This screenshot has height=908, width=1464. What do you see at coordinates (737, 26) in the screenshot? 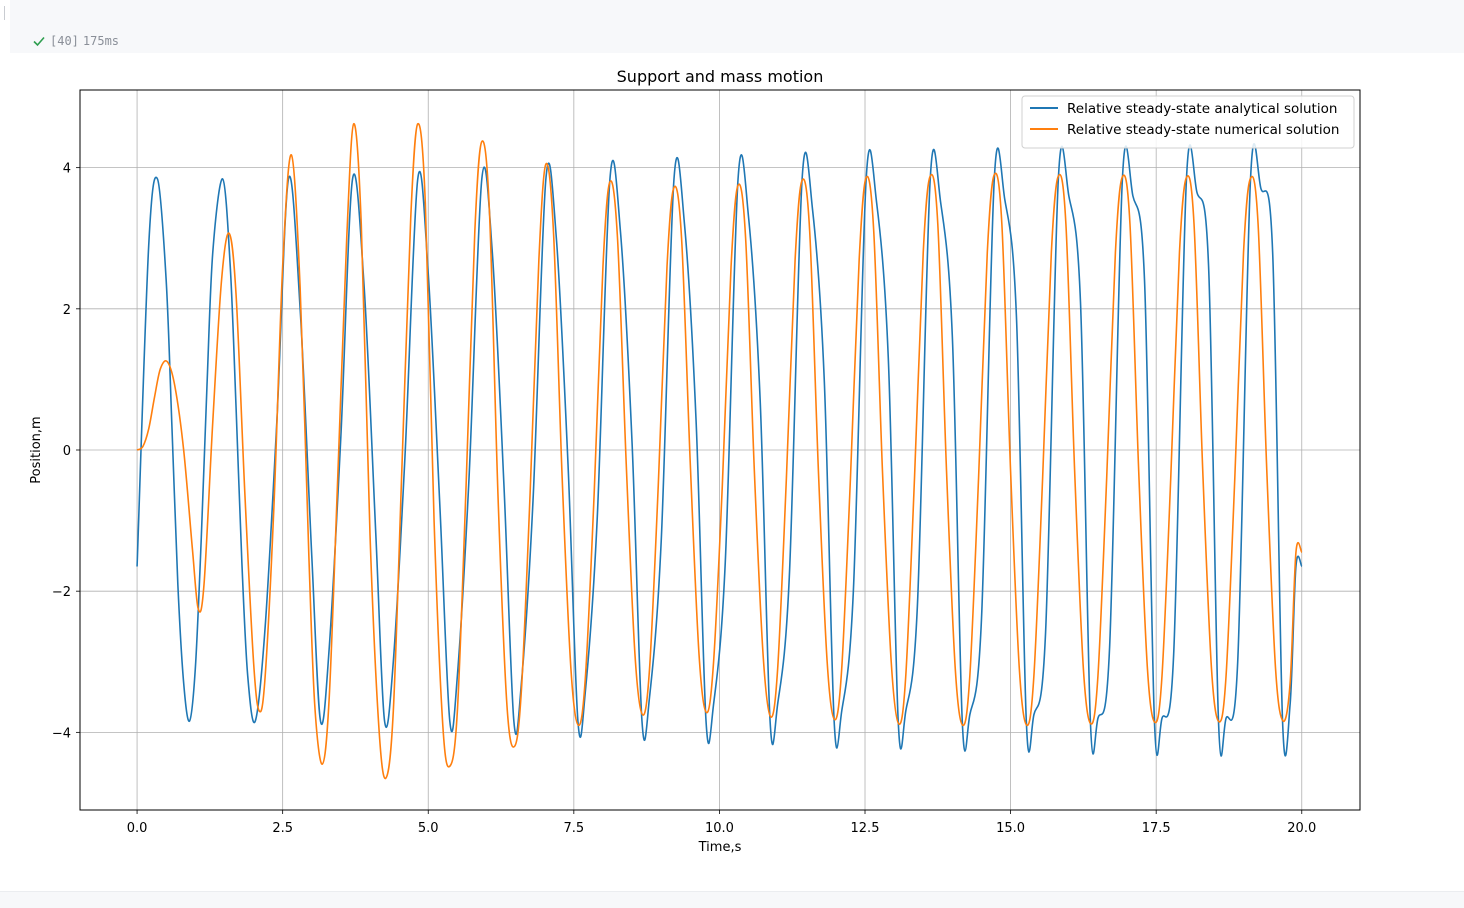
I see `code-cell-footer: [40] 175ms` at bounding box center [737, 26].